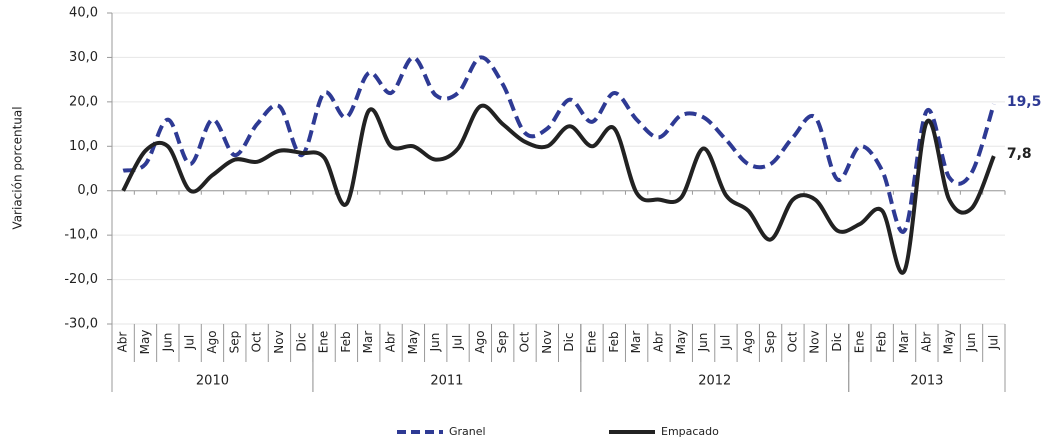 This screenshot has height=441, width=1045. Describe the element at coordinates (87, 190) in the screenshot. I see `y-tick-label: 0,0` at that location.